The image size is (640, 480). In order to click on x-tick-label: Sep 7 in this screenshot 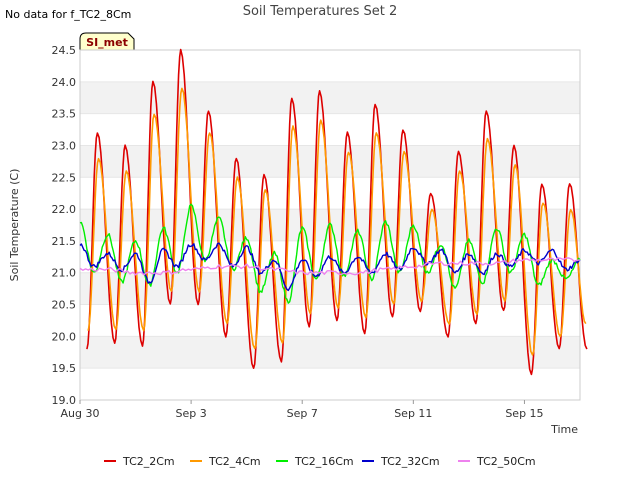, I will do `click(302, 413)`.